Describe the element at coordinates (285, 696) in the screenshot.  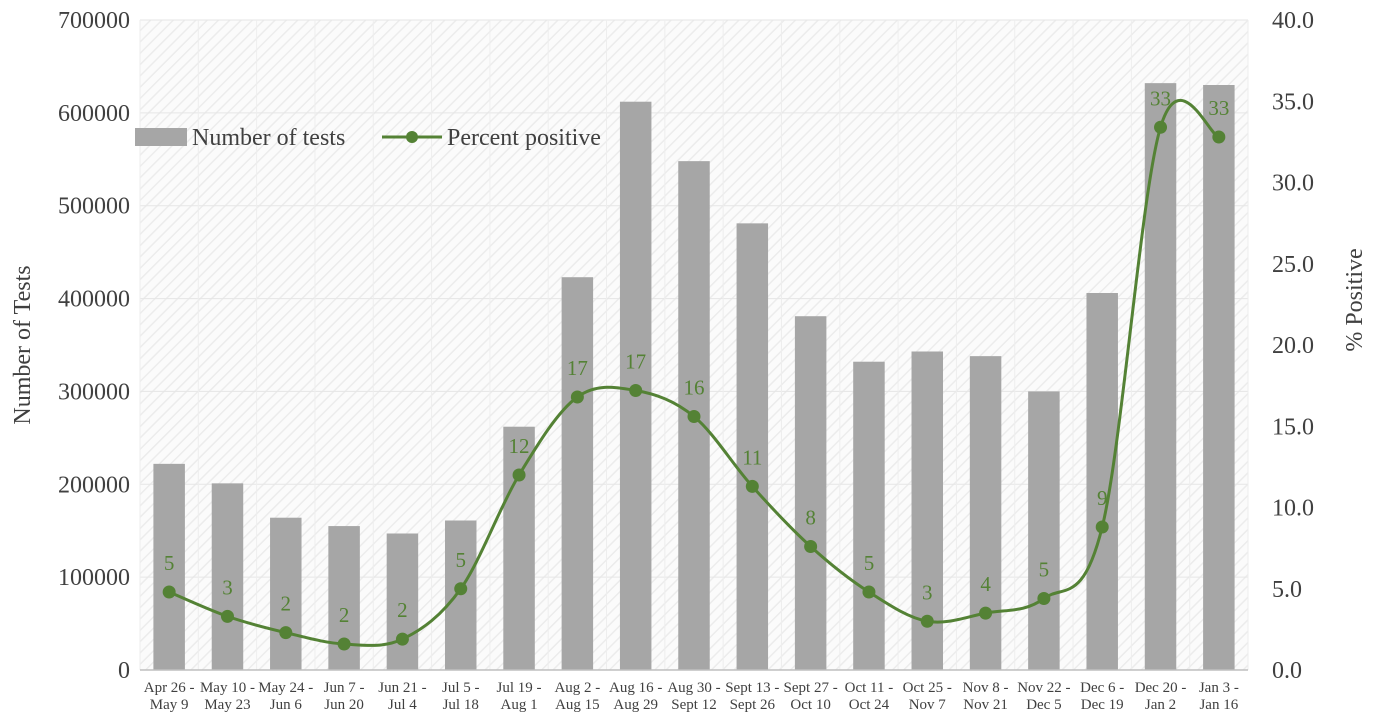
I see `x-tick-label: May 24 -Jun 6` at that location.